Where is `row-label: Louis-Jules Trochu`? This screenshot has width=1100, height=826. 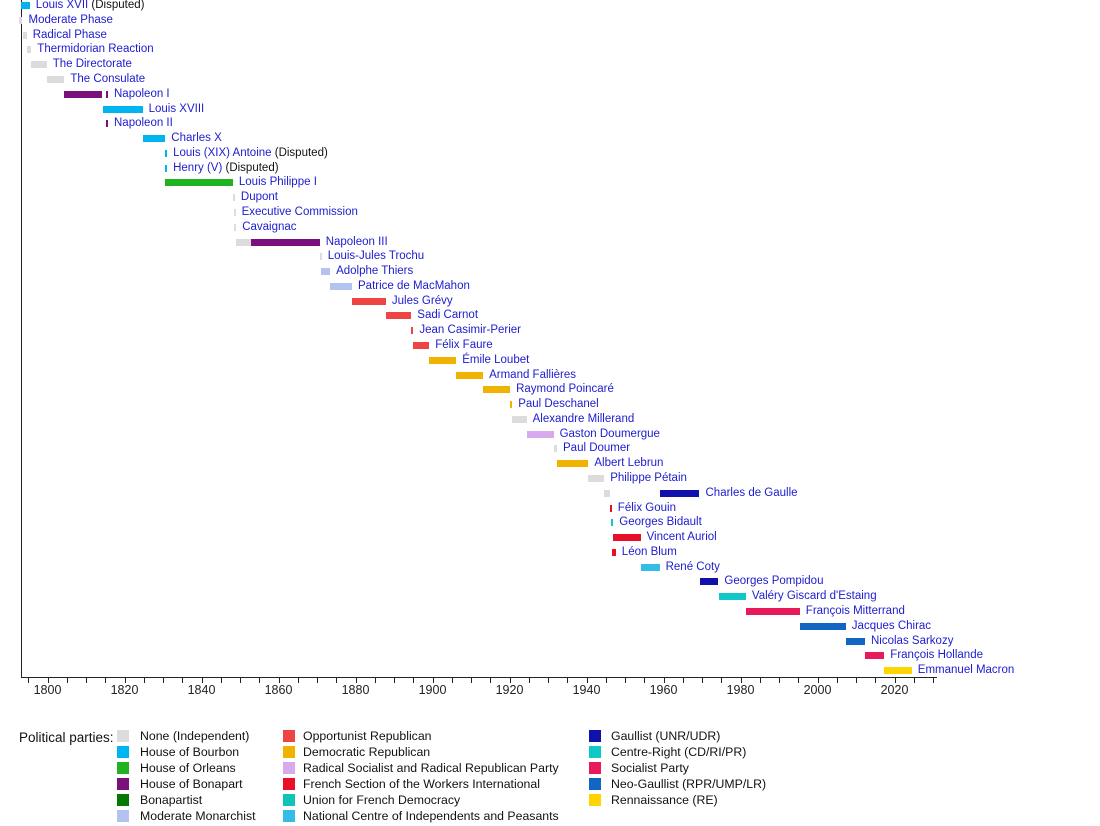
row-label: Louis-Jules Trochu is located at coordinates (376, 256).